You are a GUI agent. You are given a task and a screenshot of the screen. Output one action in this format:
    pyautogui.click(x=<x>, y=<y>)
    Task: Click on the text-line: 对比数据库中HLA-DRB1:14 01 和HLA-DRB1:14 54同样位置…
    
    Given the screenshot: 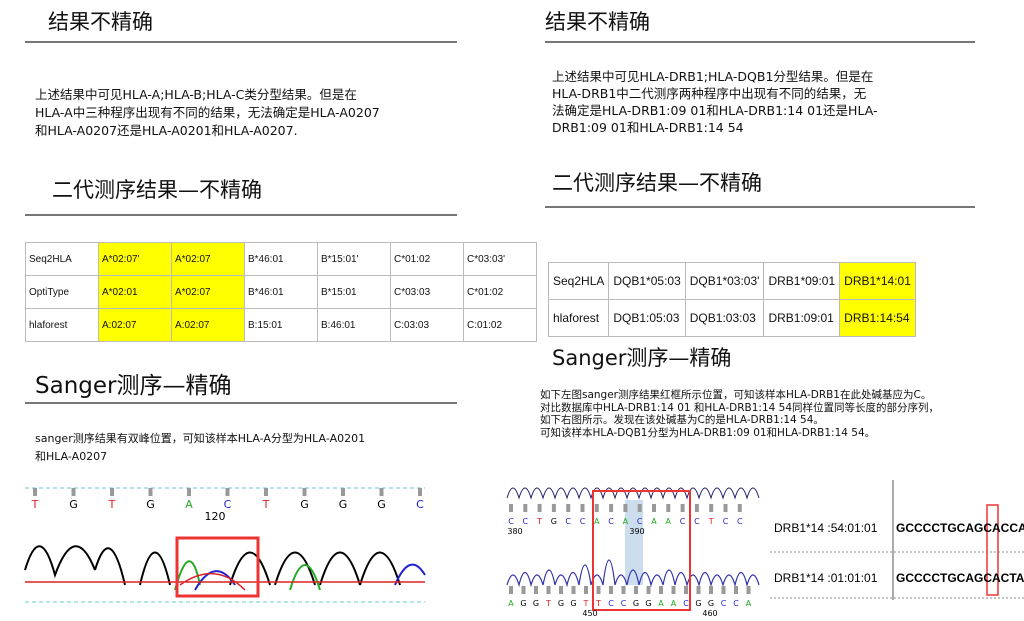 What is the action you would take?
    pyautogui.click(x=740, y=407)
    